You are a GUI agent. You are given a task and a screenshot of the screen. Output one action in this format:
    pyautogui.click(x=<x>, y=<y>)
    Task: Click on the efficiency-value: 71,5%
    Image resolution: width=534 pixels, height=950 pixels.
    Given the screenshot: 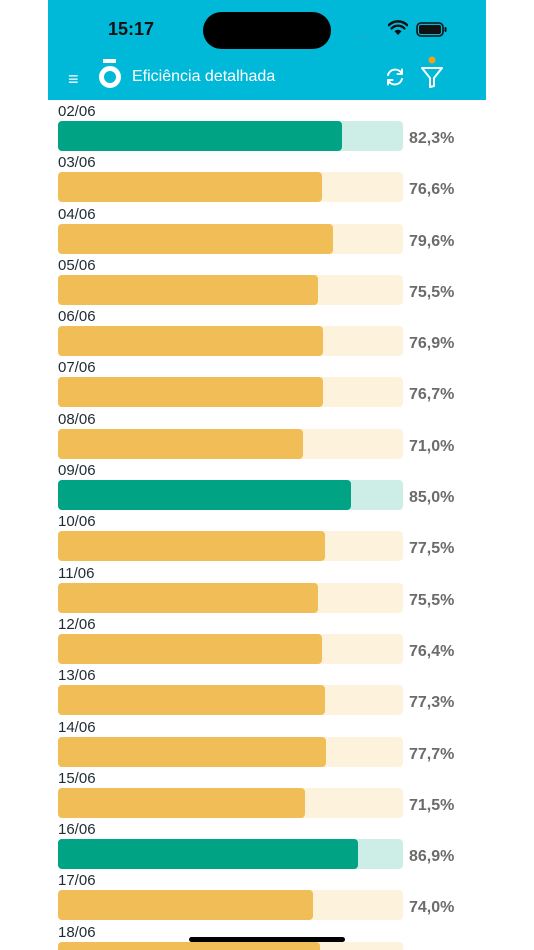 What is the action you would take?
    pyautogui.click(x=432, y=805)
    